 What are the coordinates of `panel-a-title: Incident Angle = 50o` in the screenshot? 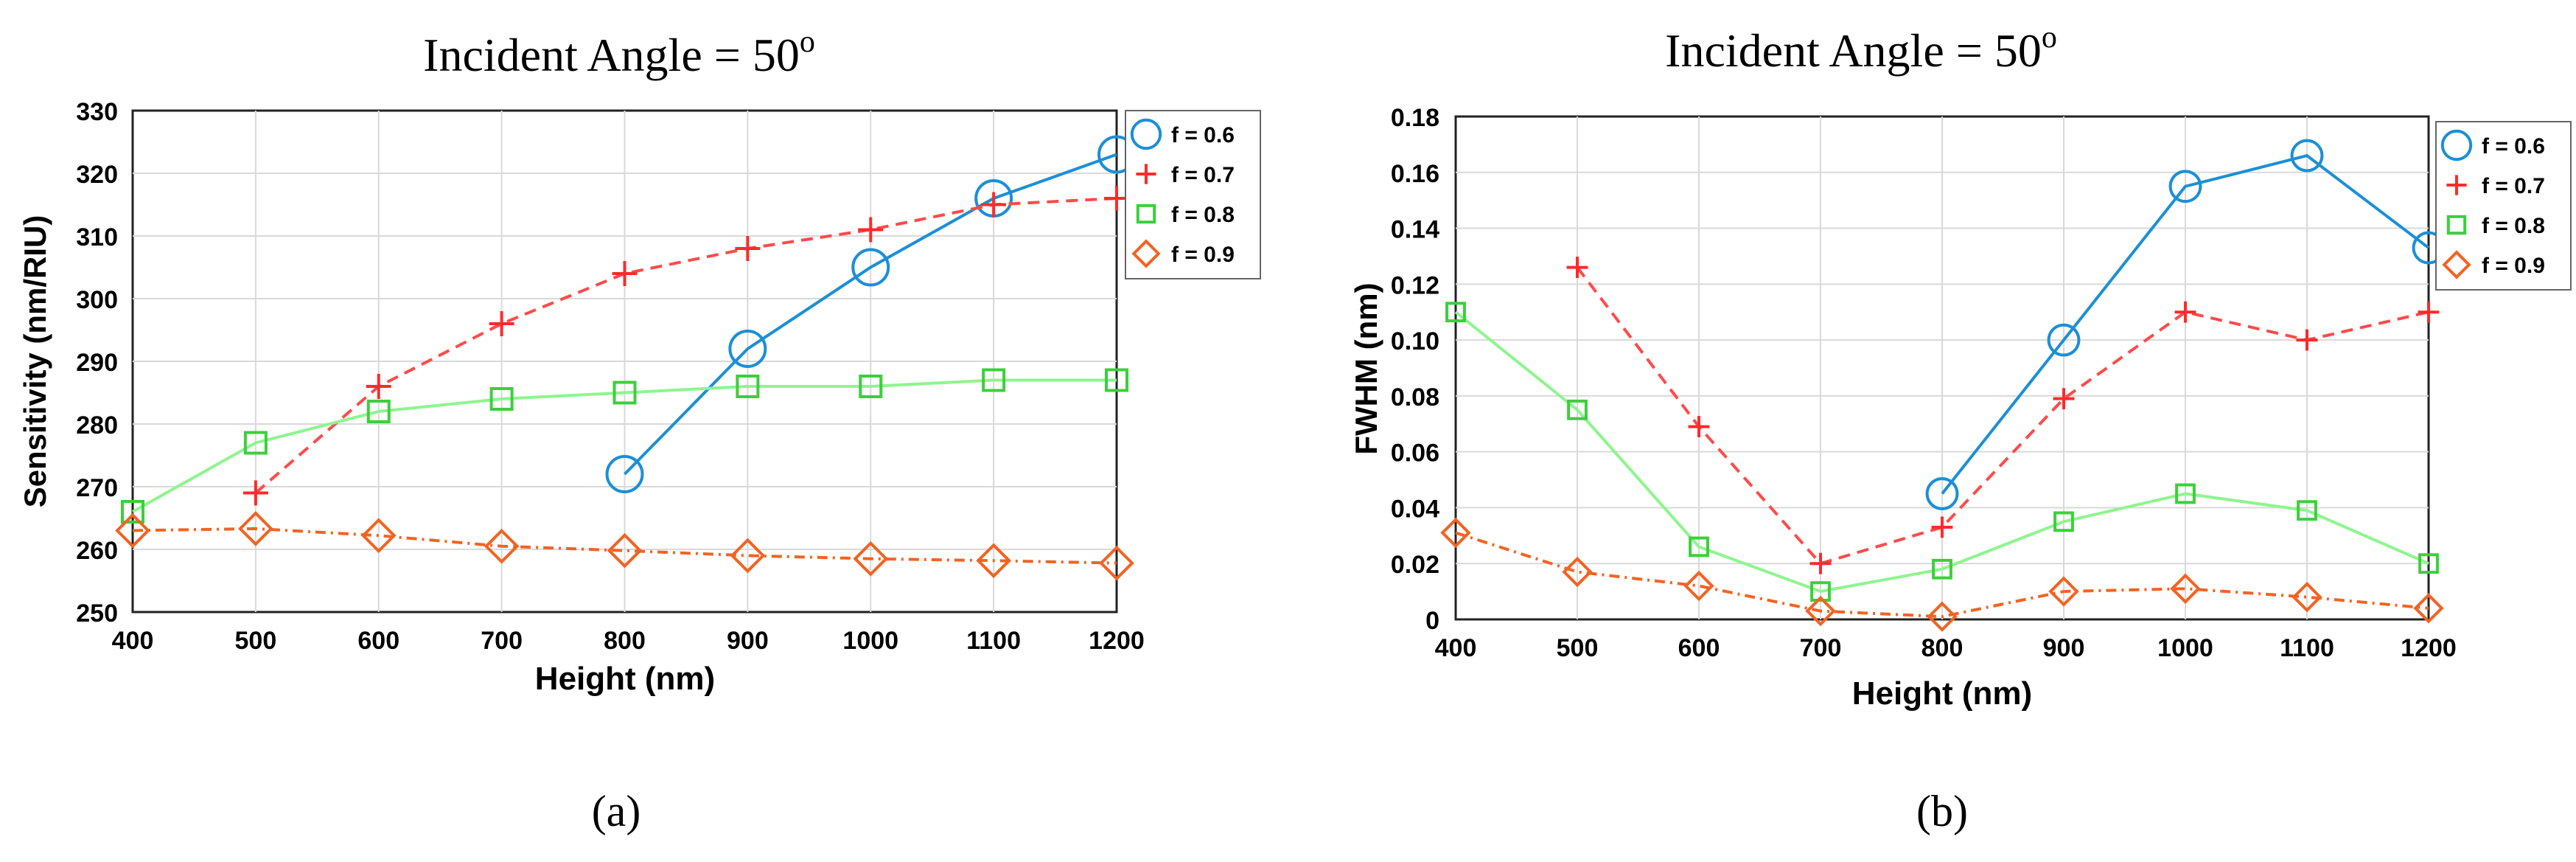 It's located at (619, 53).